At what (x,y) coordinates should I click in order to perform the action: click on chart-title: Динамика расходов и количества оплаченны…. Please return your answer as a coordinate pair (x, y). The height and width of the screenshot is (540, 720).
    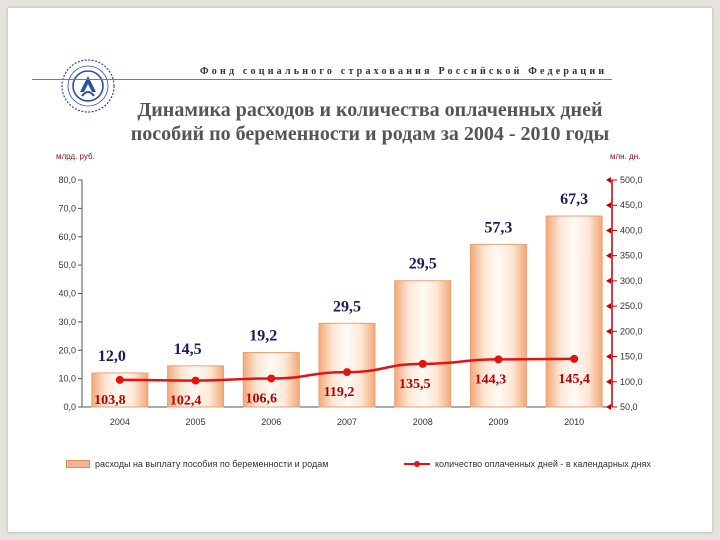
    Looking at the image, I should click on (370, 122).